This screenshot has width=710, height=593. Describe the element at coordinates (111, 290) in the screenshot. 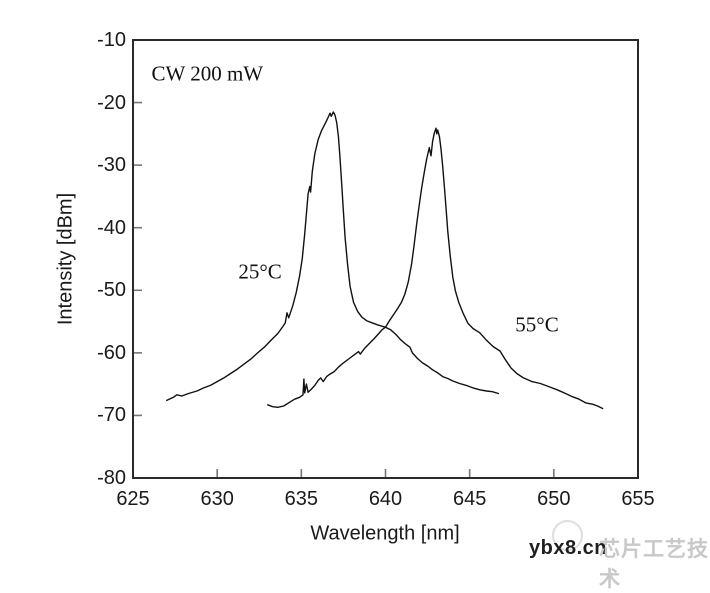

I see `y-tick-label: -50` at that location.